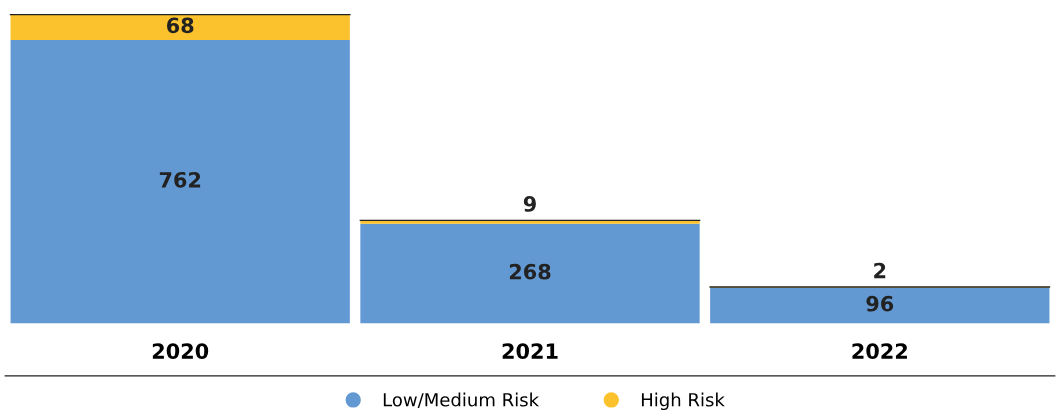 This screenshot has width=1060, height=420. I want to click on data-label: 9, so click(529, 204).